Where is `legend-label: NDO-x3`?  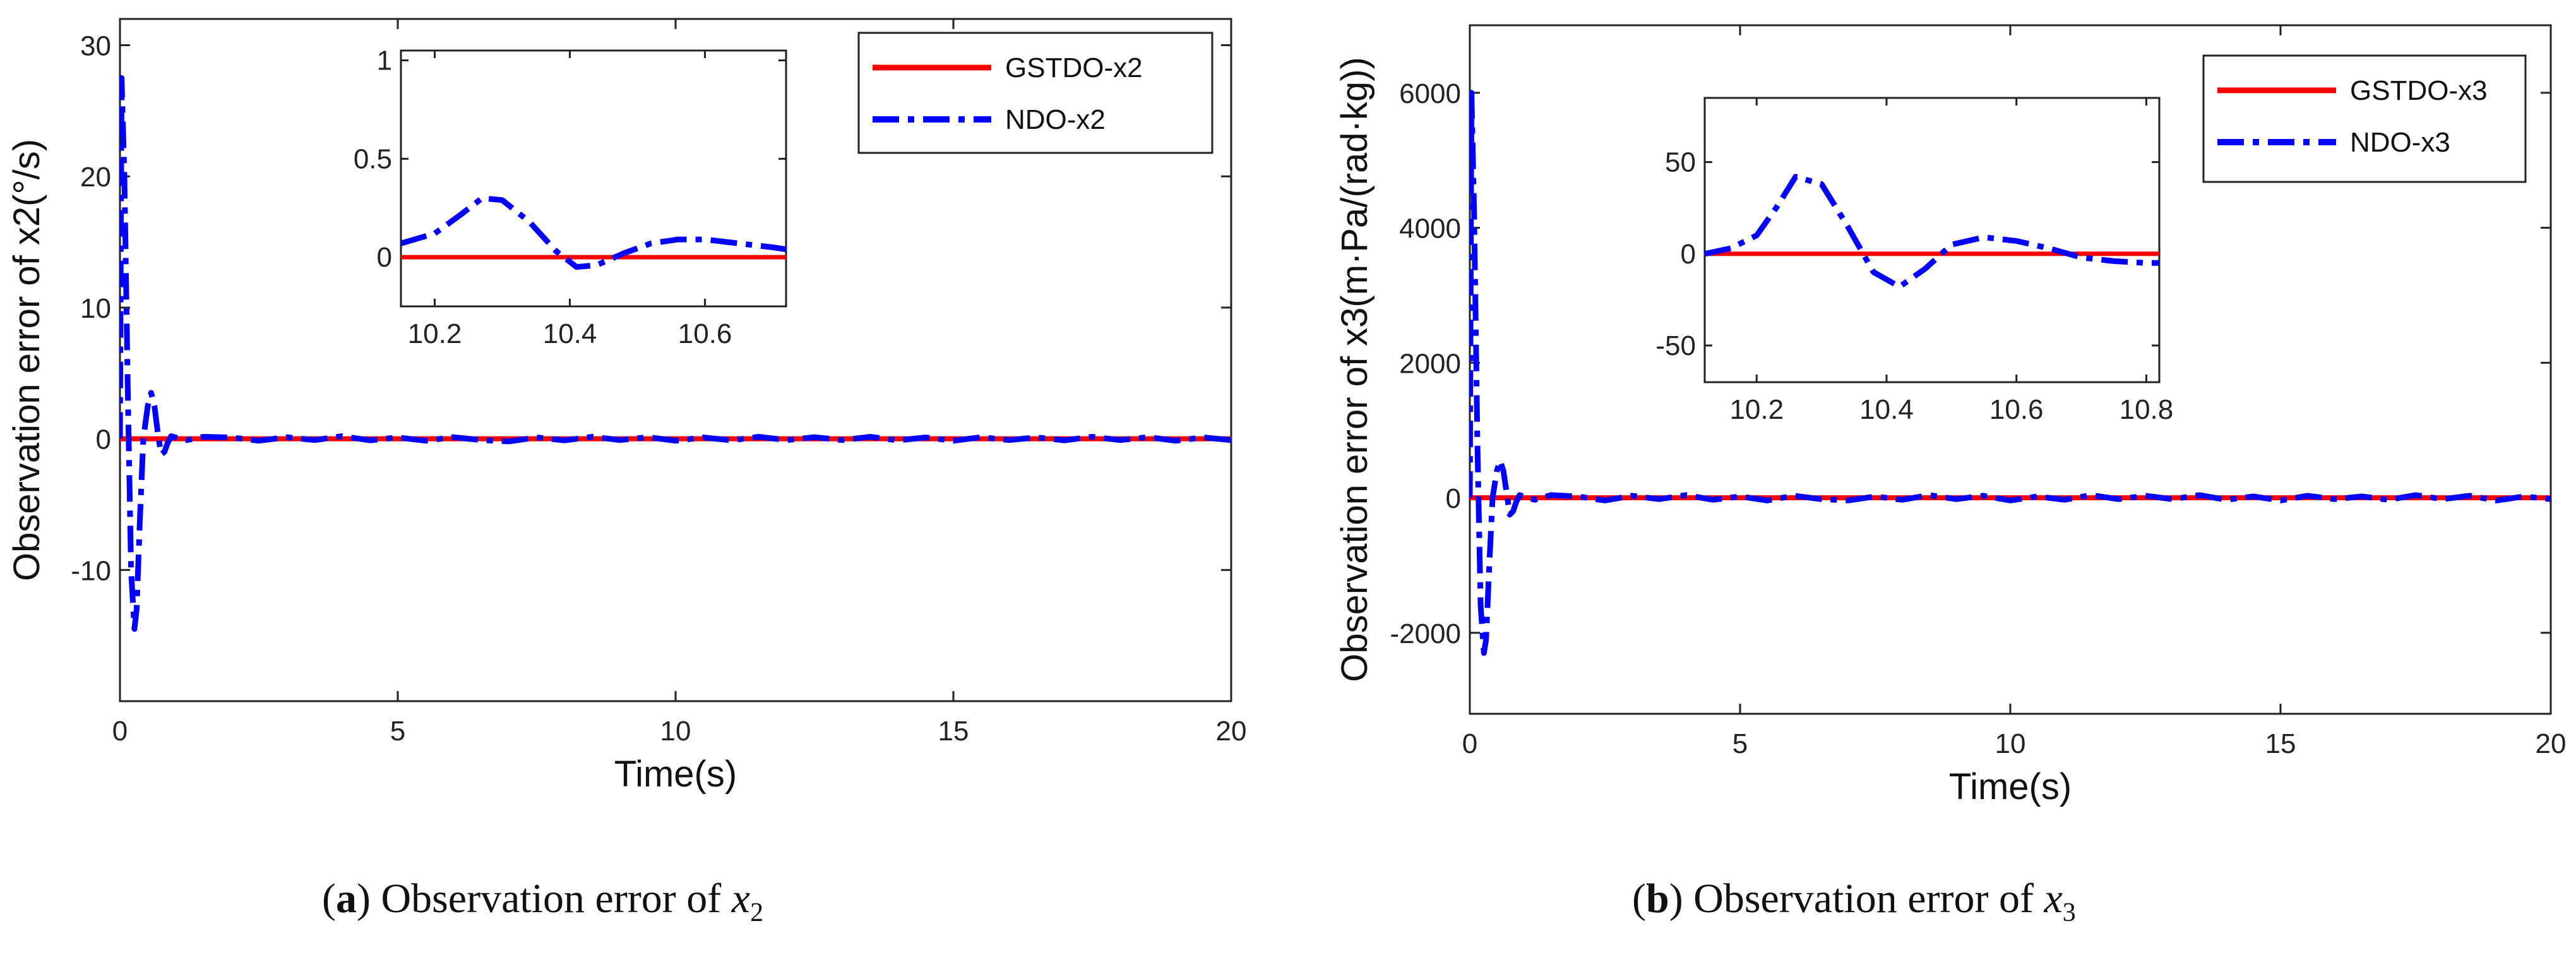 legend-label: NDO-x3 is located at coordinates (2400, 142).